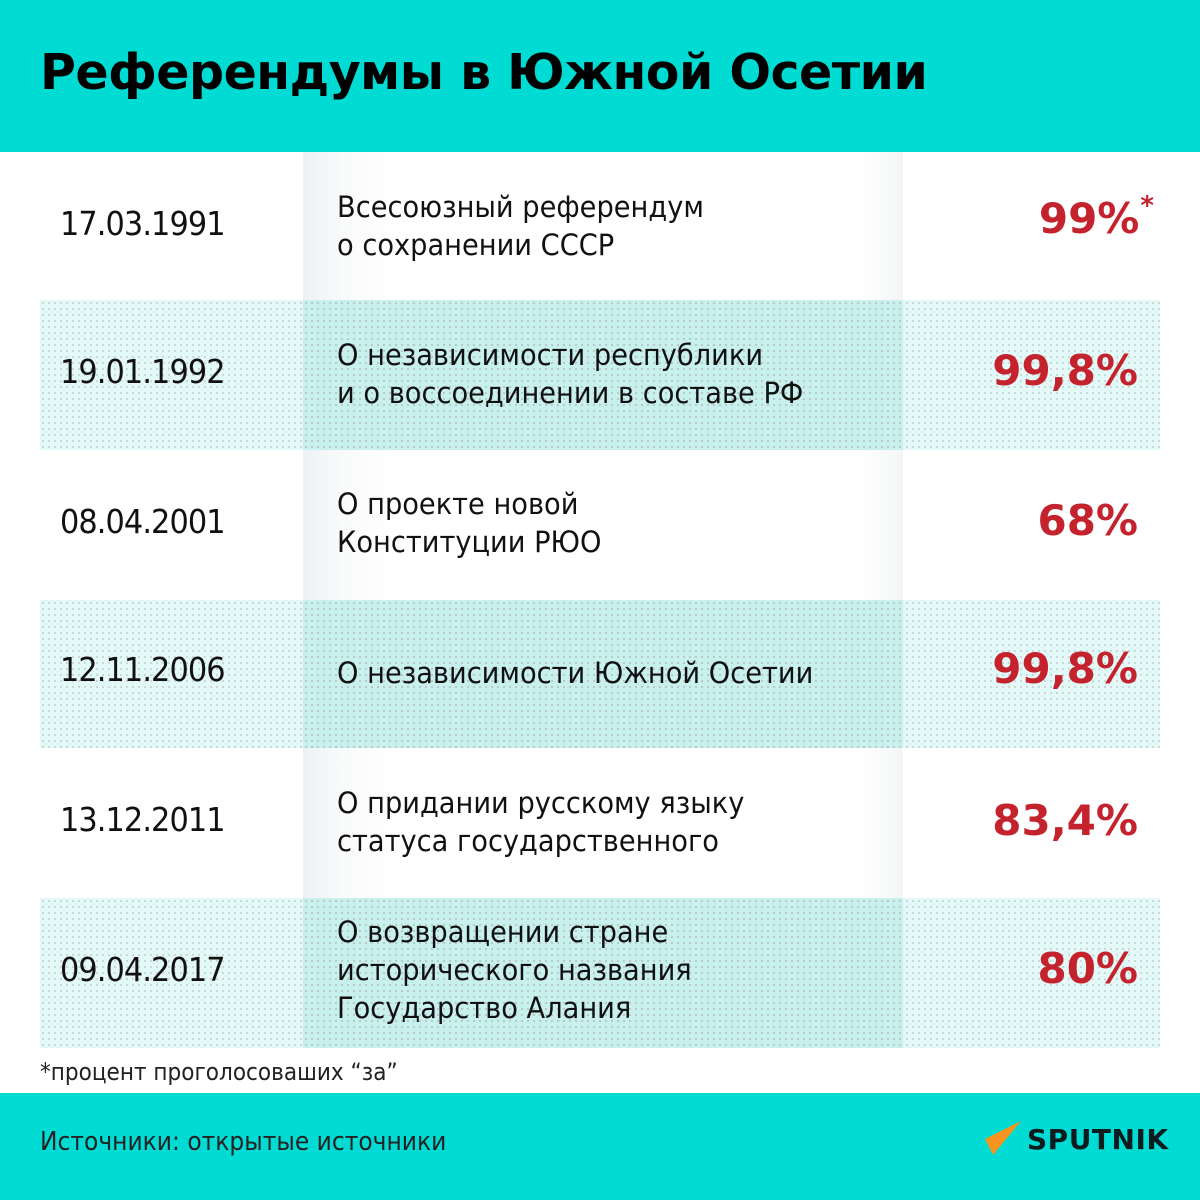  Describe the element at coordinates (469, 542) in the screenshot. I see `topic-line: Конституции РЮО` at that location.